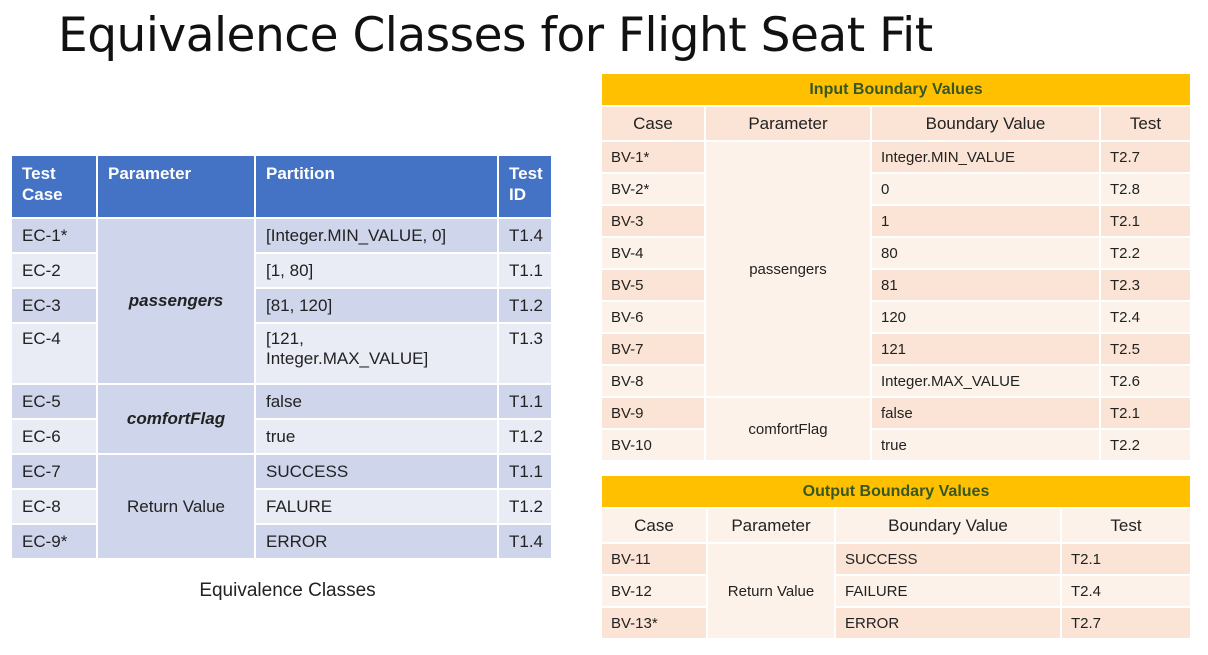  I want to click on test-id-cell: T1.3, so click(525, 353).